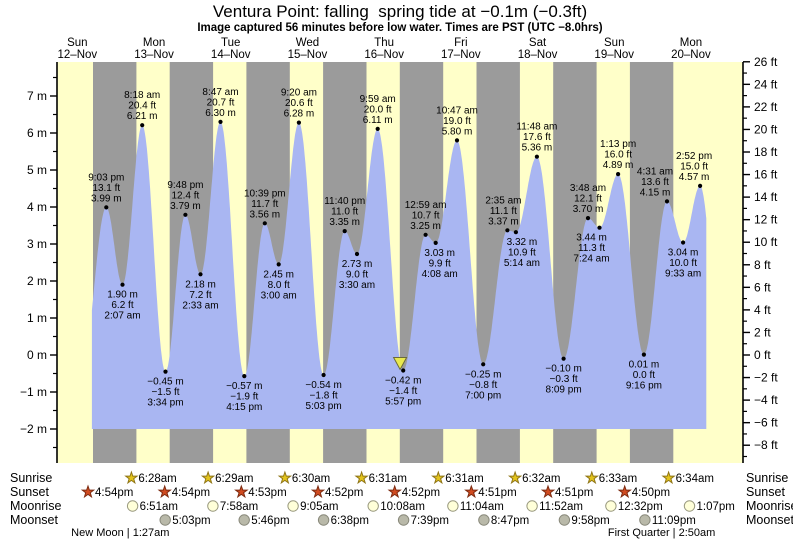 The height and width of the screenshot is (539, 793). Describe the element at coordinates (230, 43) in the screenshot. I see `day-header-name: Tue` at that location.